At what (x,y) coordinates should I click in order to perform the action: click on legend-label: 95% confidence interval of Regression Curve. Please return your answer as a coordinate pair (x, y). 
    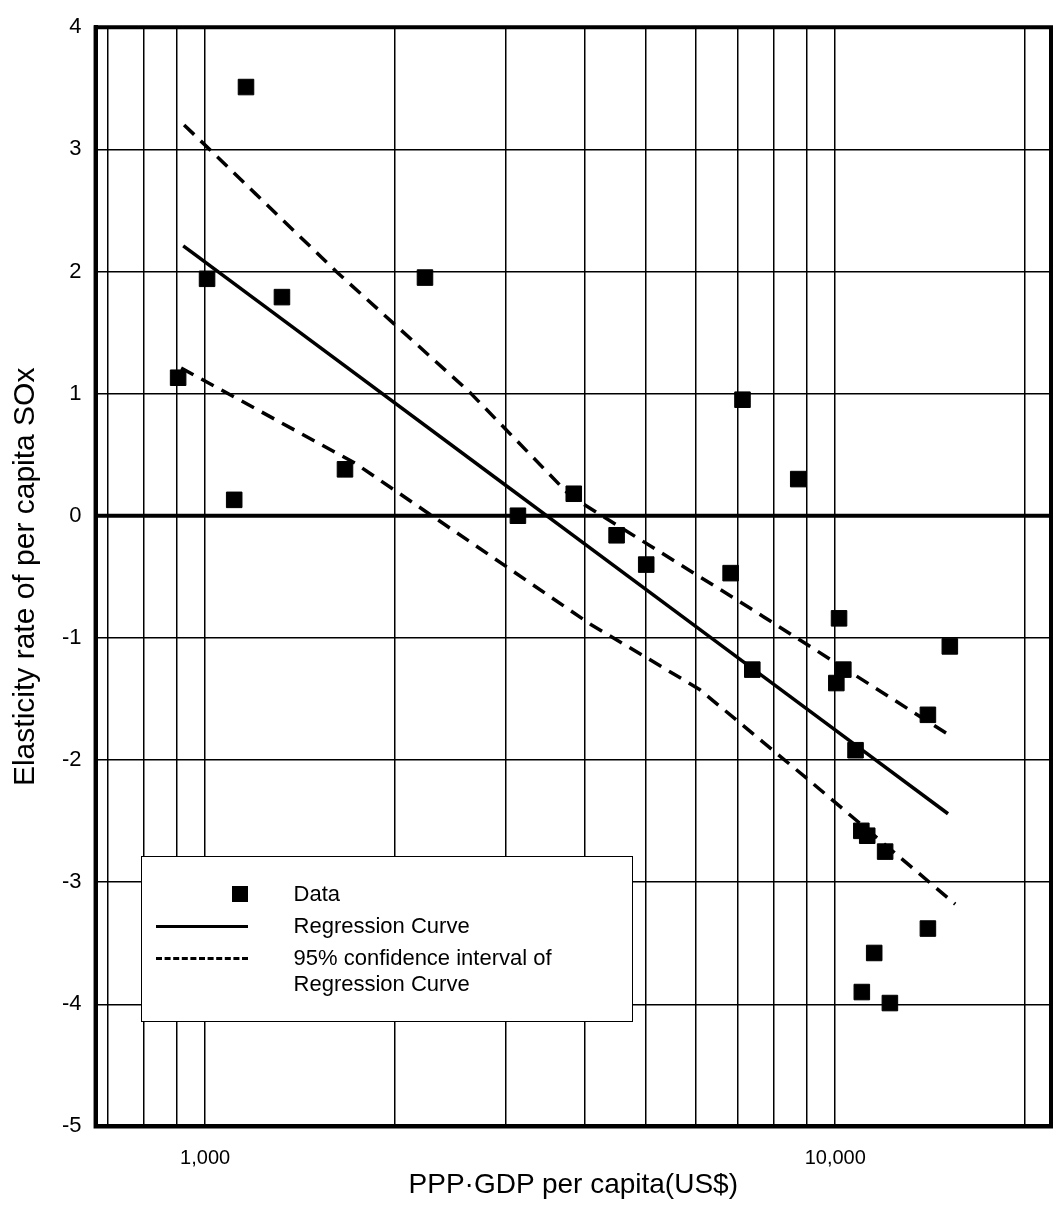
    Looking at the image, I should click on (423, 971).